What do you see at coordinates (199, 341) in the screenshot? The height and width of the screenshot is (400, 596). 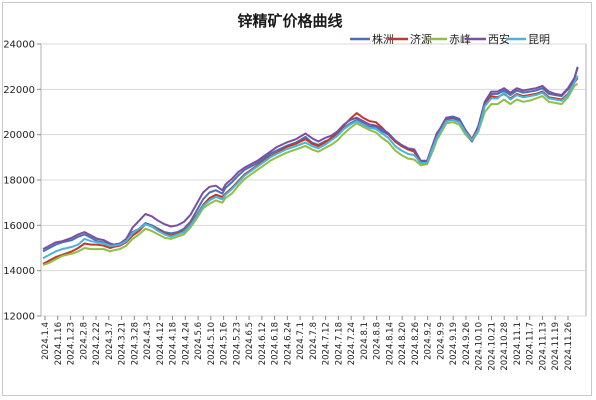 I see `x-tick-label: 2024.5.6` at bounding box center [199, 341].